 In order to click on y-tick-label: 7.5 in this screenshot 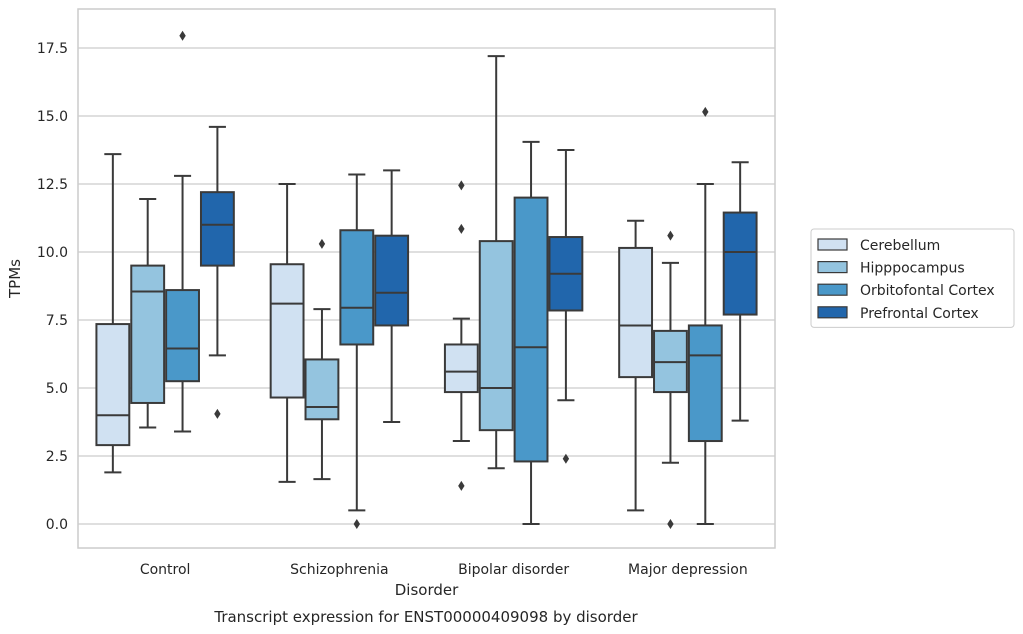, I will do `click(57, 321)`.